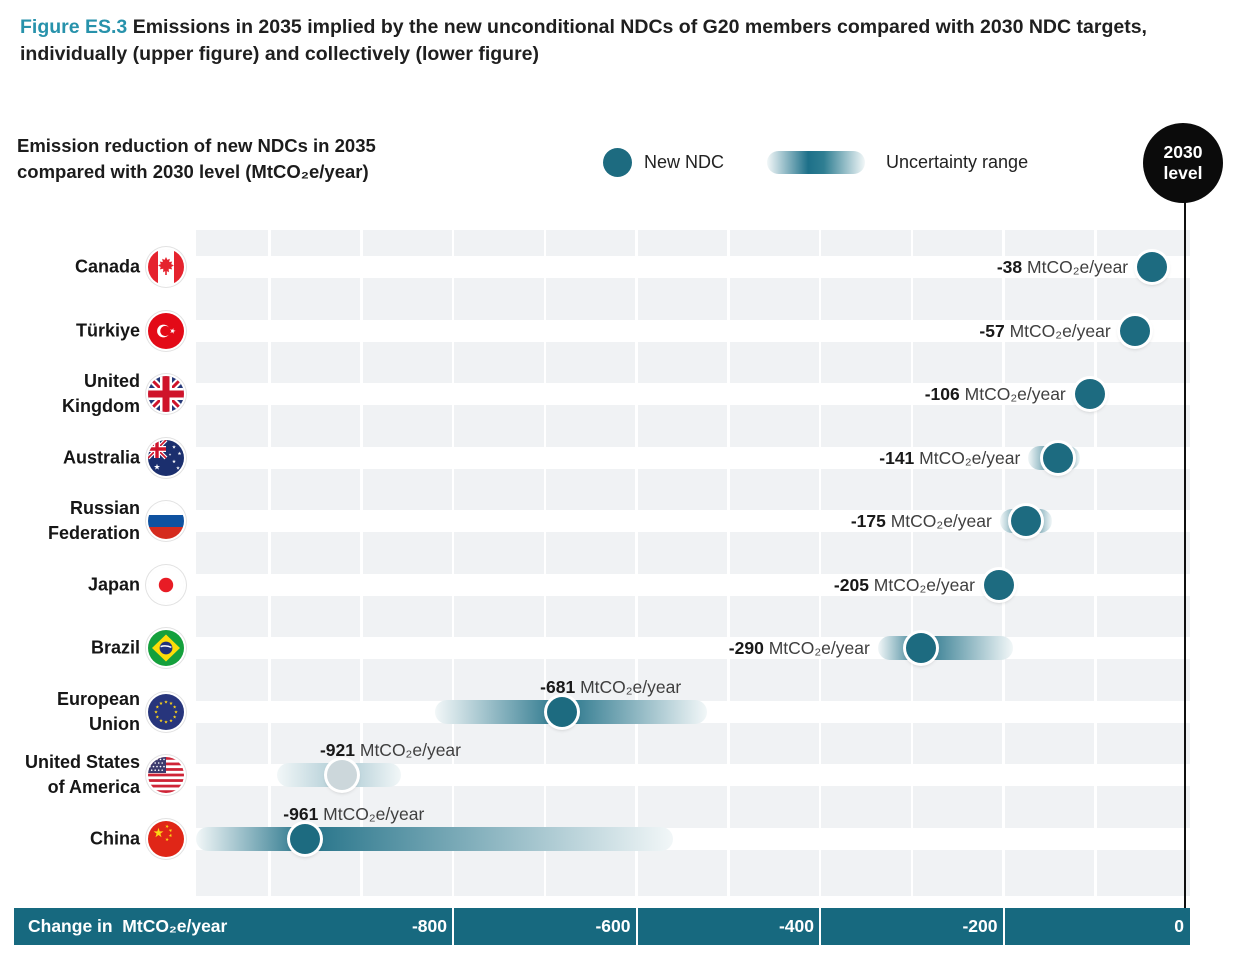 This screenshot has height=962, width=1246. I want to click on value-label: -681 MtCO₂e/year, so click(610, 687).